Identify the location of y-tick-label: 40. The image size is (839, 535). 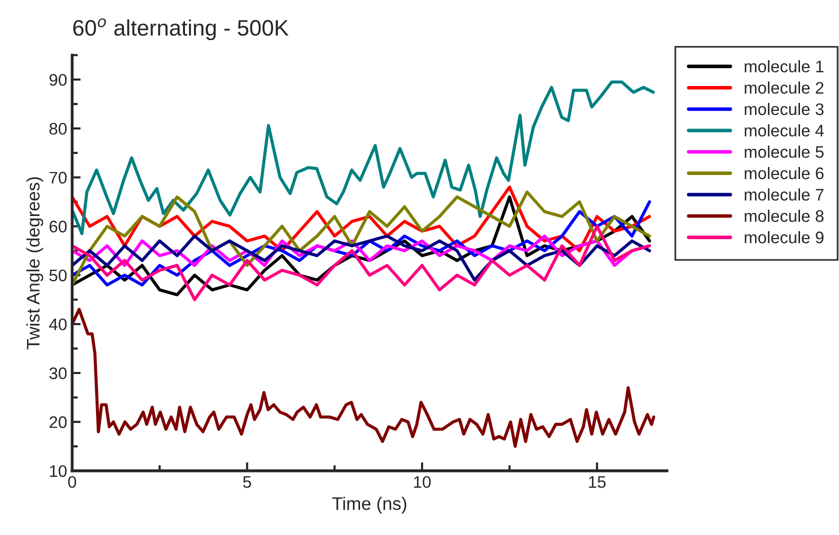
(58, 324).